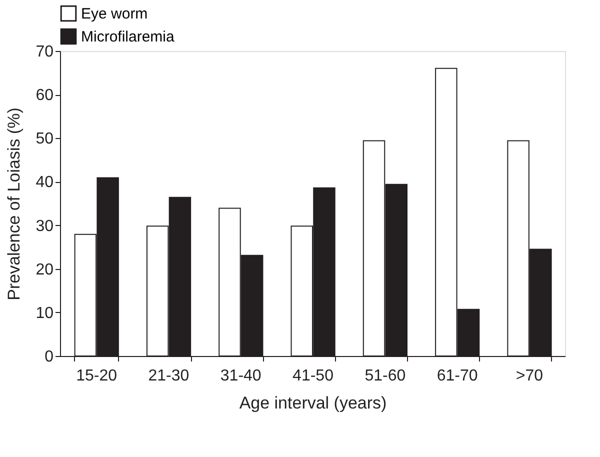  Describe the element at coordinates (241, 376) in the screenshot. I see `x-tick-label: 31-40` at that location.